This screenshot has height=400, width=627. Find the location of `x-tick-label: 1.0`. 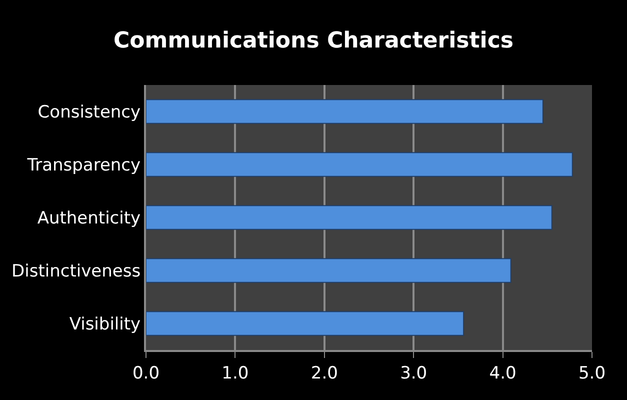

x-tick-label: 1.0 is located at coordinates (235, 373).